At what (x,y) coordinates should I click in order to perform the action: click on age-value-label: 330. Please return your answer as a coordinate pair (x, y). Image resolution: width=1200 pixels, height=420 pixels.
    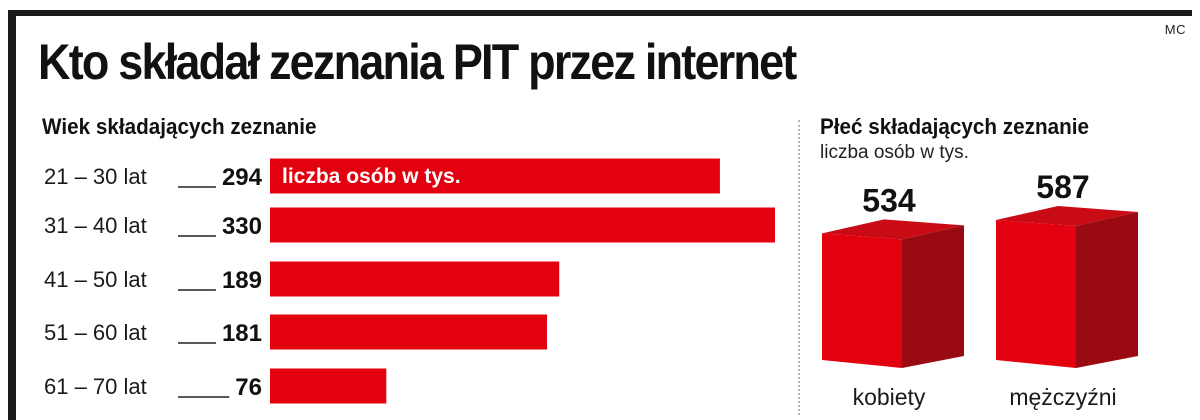
    Looking at the image, I should click on (242, 226).